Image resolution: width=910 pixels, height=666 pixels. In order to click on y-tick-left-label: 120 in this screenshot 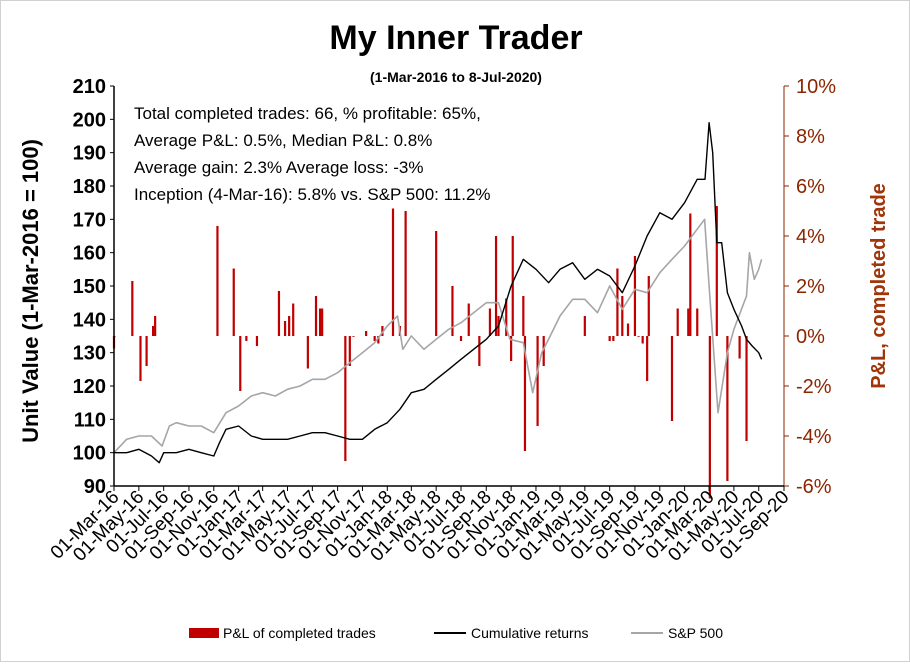, I will do `click(89, 387)`.